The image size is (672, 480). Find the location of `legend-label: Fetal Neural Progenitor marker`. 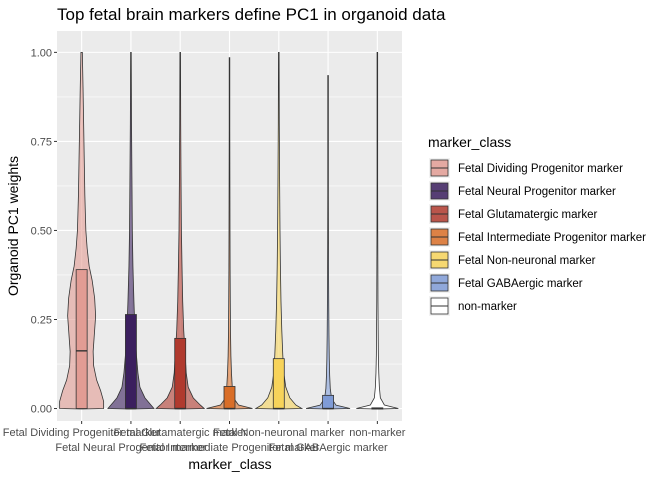

legend-label: Fetal Neural Progenitor marker is located at coordinates (537, 192).